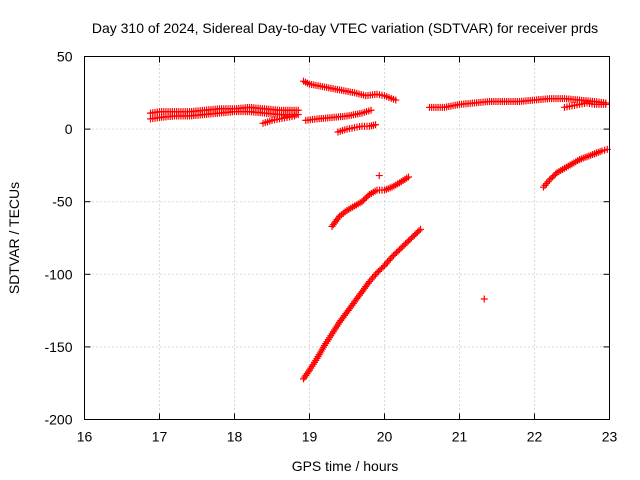 This screenshot has height=480, width=640. Describe the element at coordinates (460, 437) in the screenshot. I see `x-tick-label: 21` at that location.